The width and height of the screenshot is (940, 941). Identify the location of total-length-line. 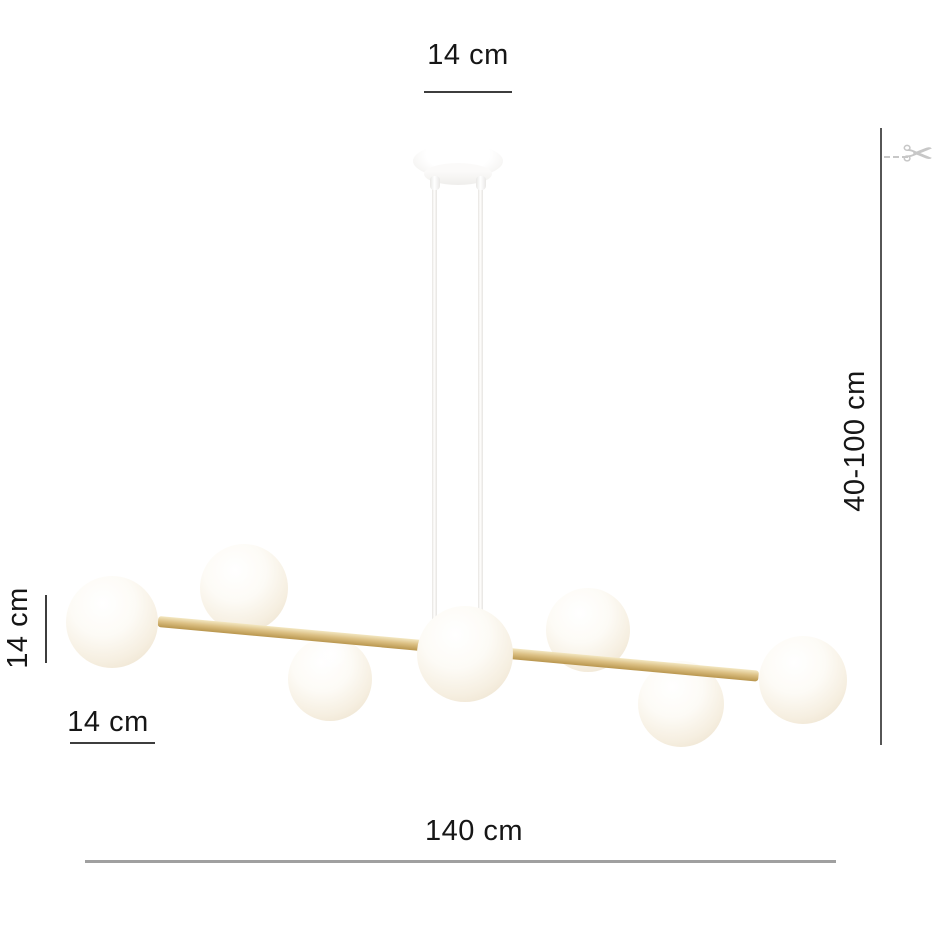
(460, 861).